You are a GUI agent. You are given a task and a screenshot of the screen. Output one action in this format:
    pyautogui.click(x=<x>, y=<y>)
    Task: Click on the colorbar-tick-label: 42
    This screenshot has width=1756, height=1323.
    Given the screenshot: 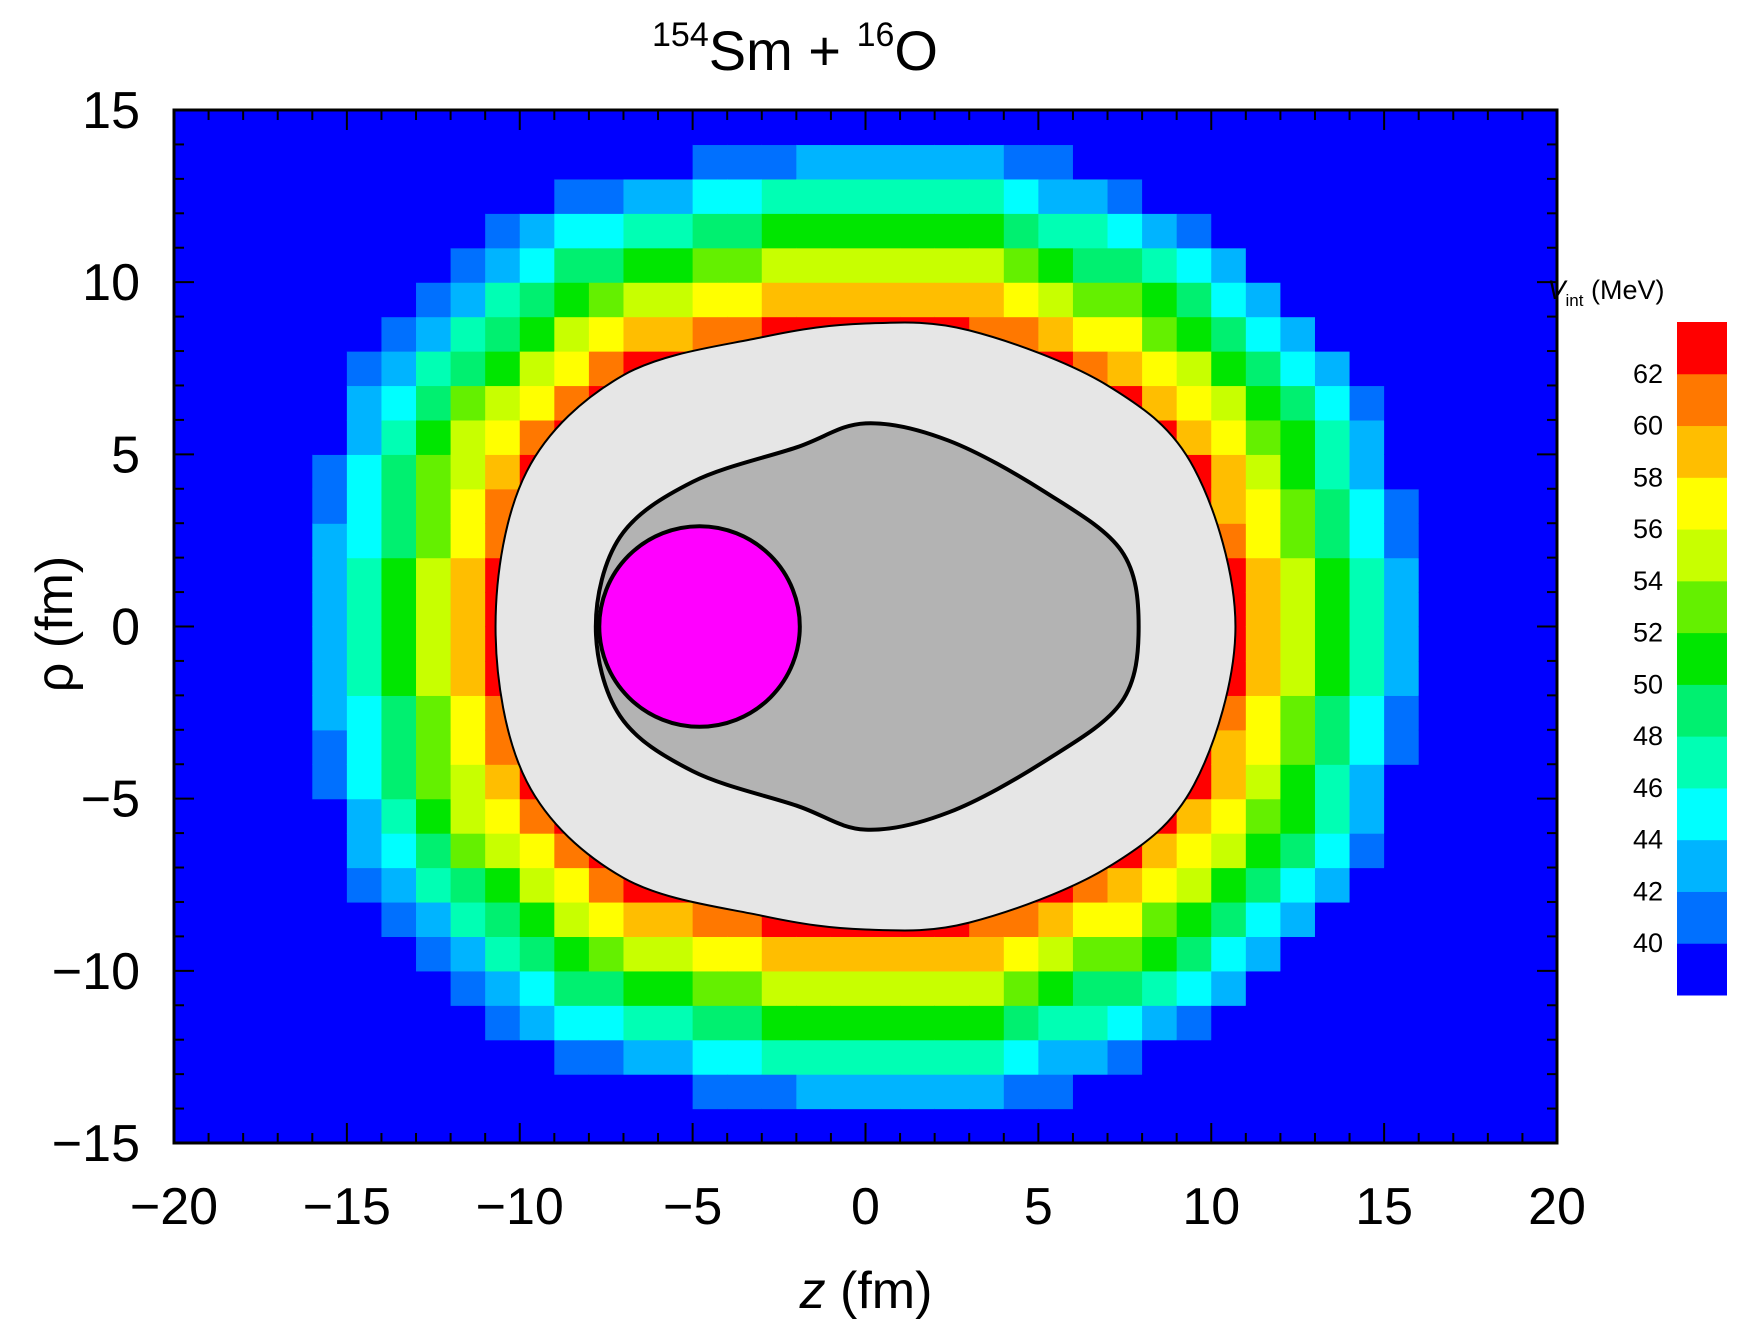 What is the action you would take?
    pyautogui.click(x=1648, y=891)
    